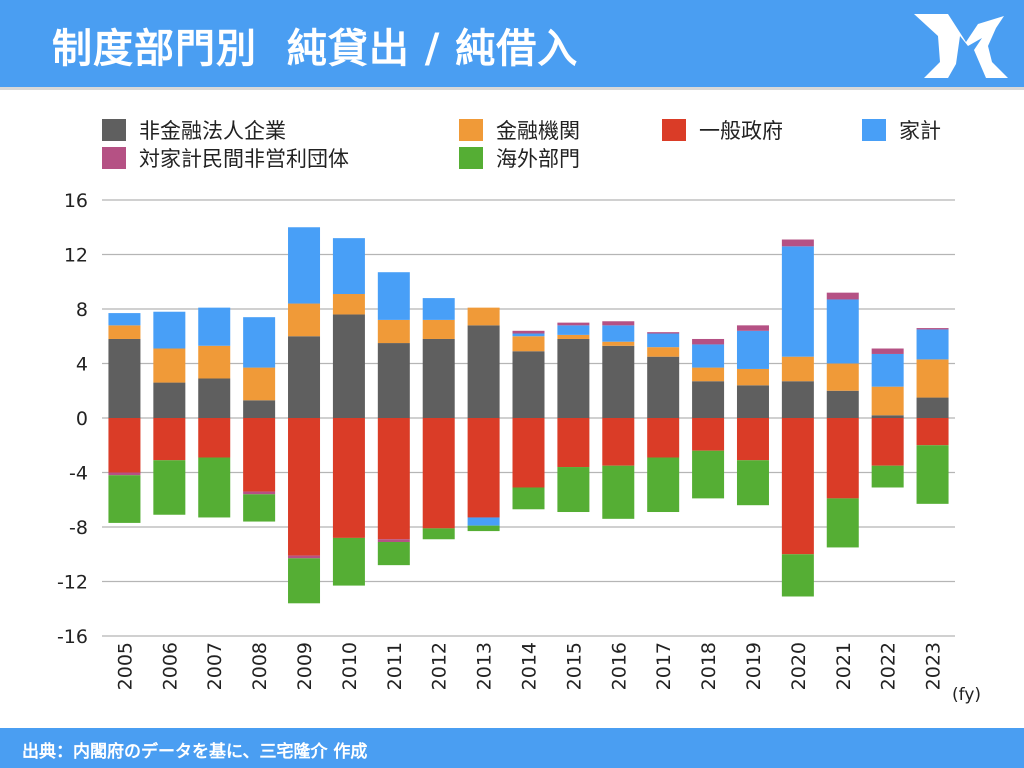 Image resolution: width=1024 pixels, height=768 pixels. What do you see at coordinates (961, 46) in the screenshot?
I see `mr-logo` at bounding box center [961, 46].